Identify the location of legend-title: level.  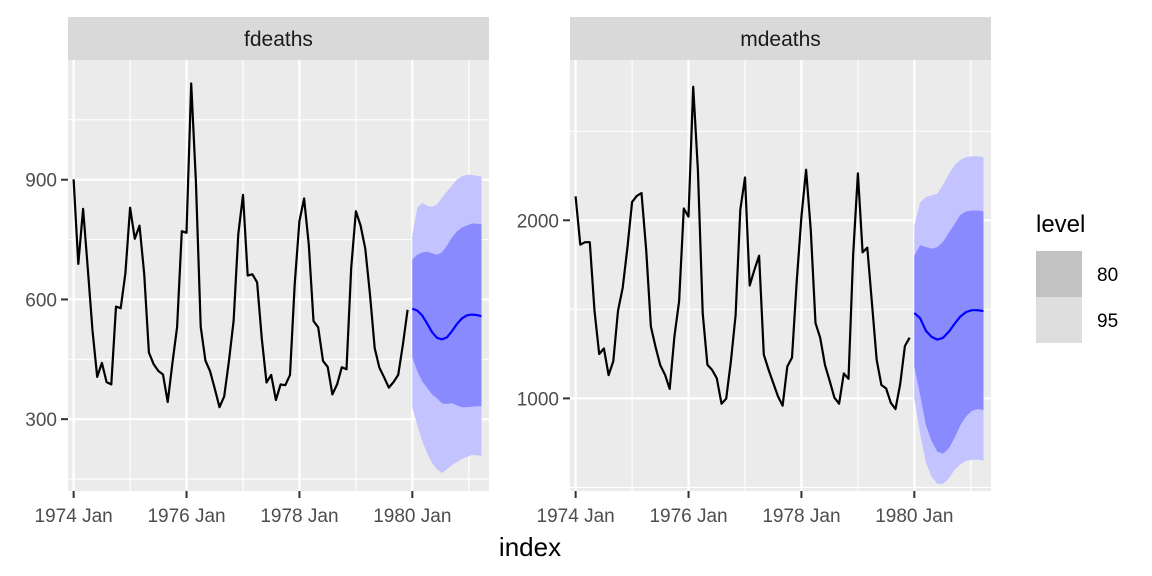
(1060, 224).